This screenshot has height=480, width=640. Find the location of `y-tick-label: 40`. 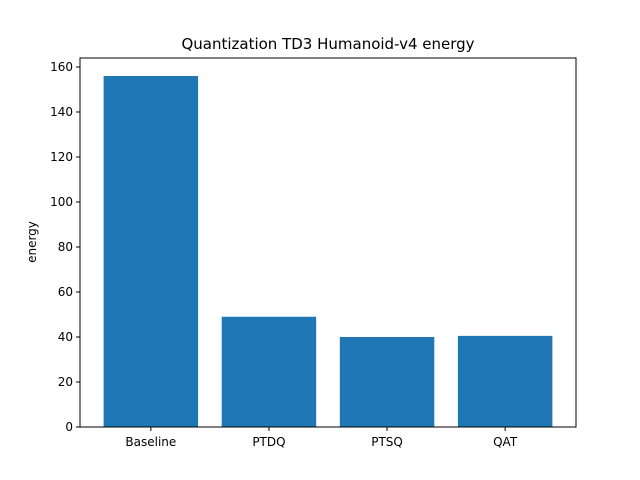

y-tick-label: 40 is located at coordinates (65, 337).